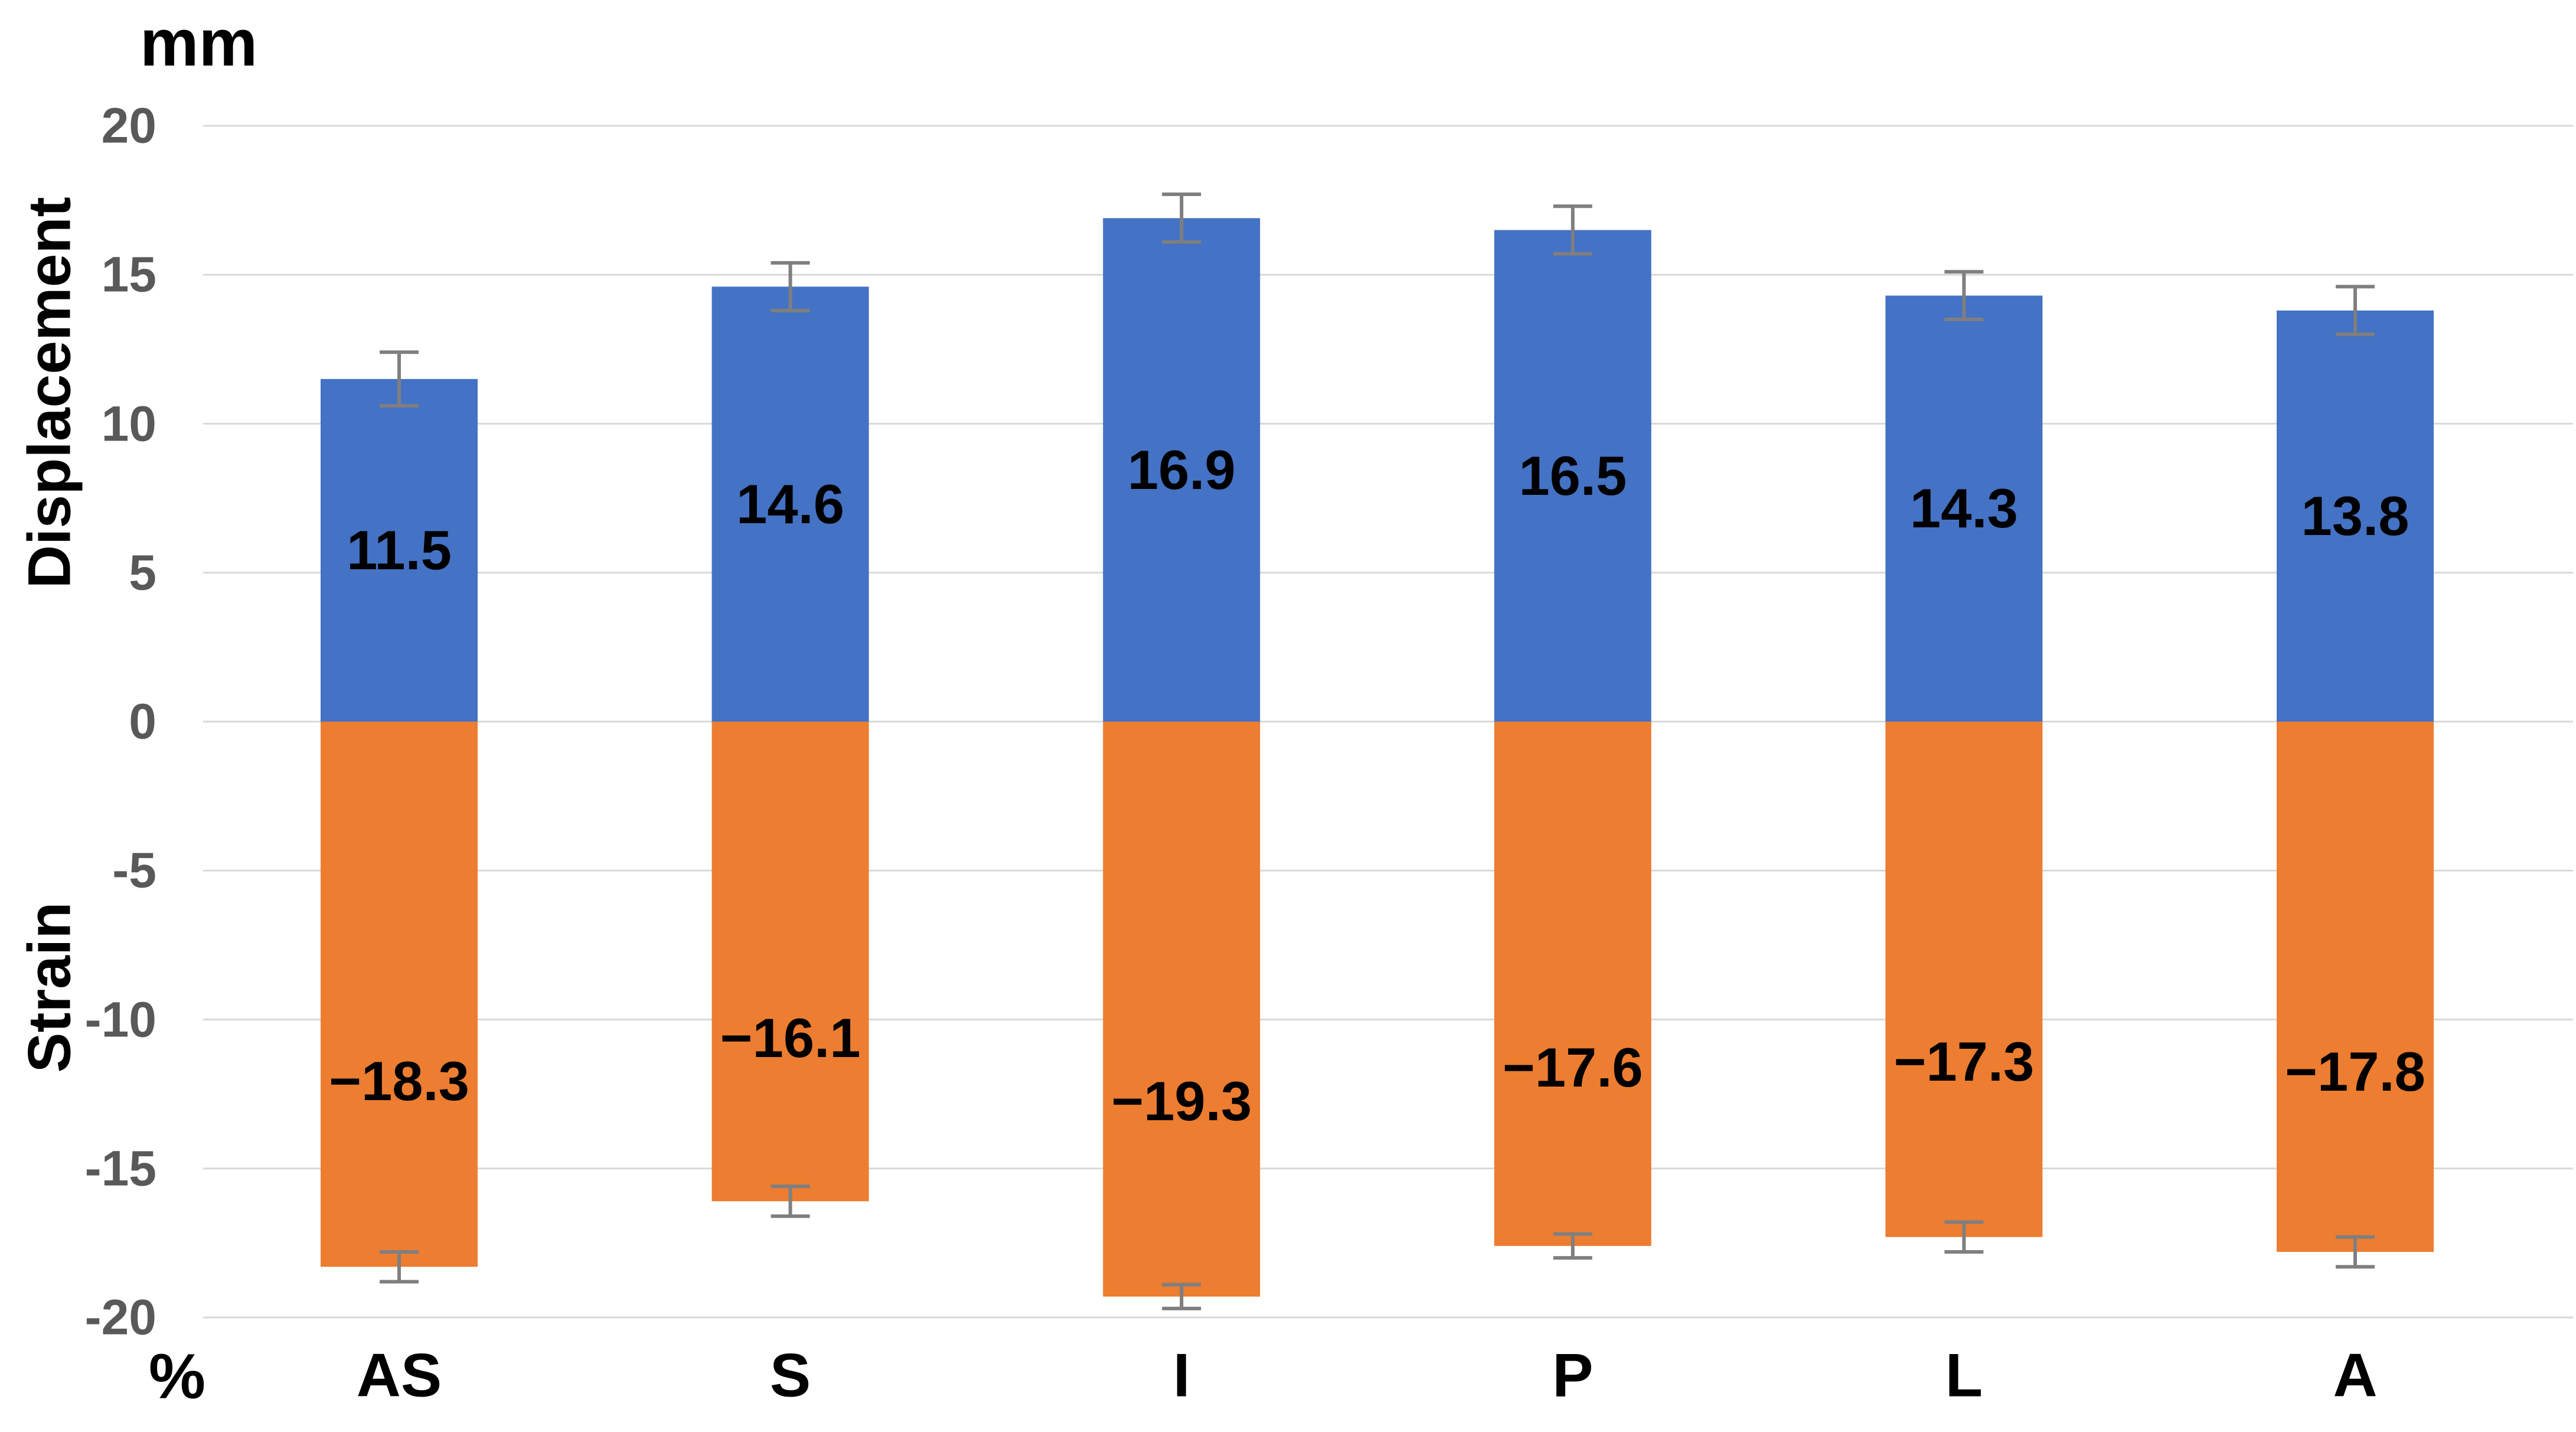 Image resolution: width=2576 pixels, height=1432 pixels. What do you see at coordinates (128, 125) in the screenshot?
I see `y-tick-label: 20` at bounding box center [128, 125].